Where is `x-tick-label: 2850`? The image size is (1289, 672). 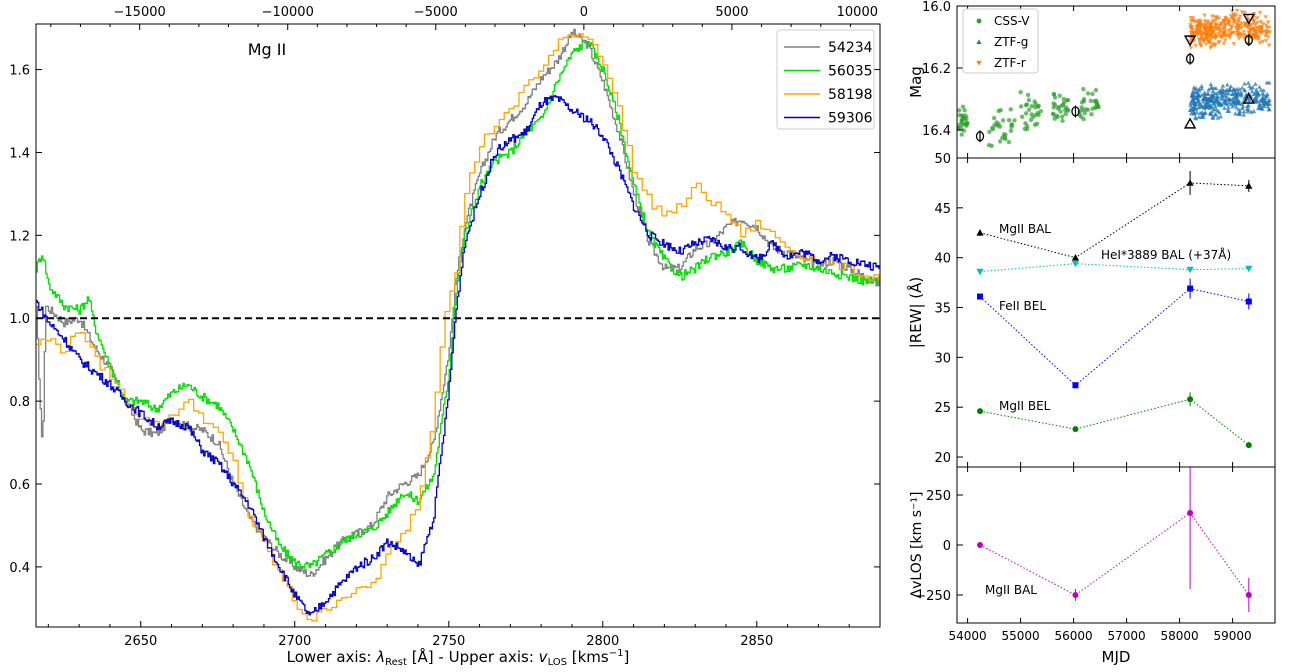 x-tick-label: 2850 is located at coordinates (756, 641).